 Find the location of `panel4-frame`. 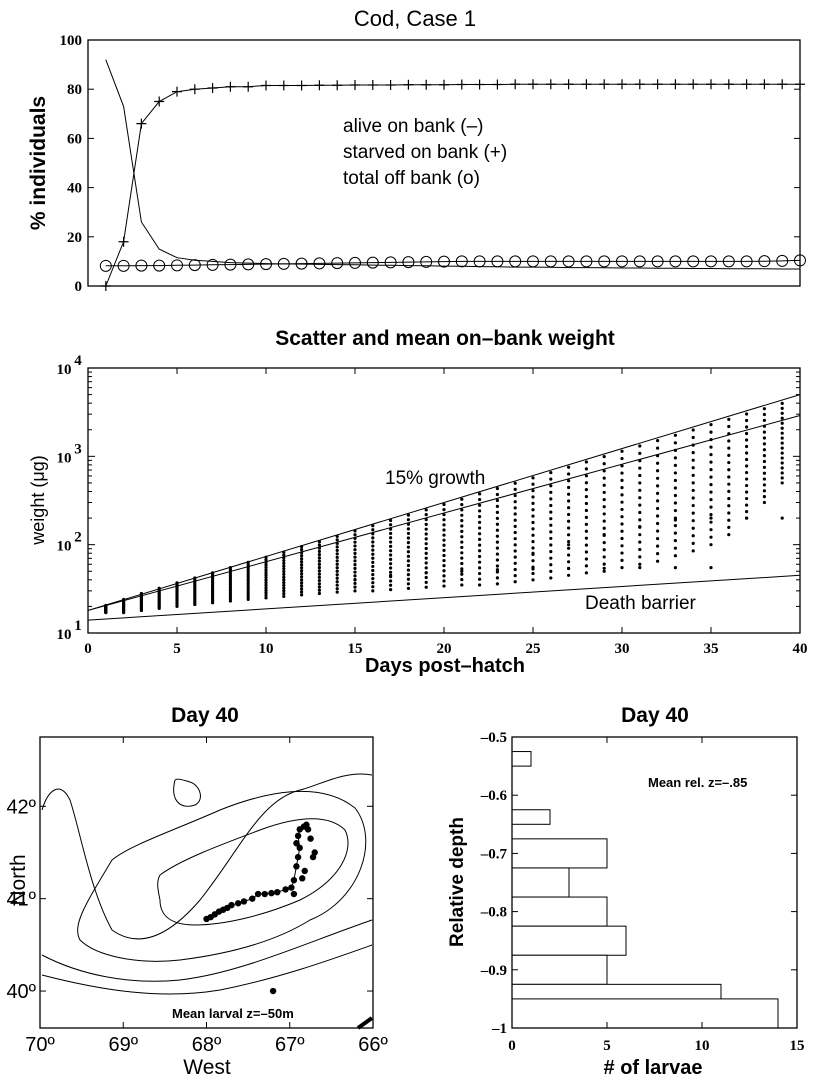

panel4-frame is located at coordinates (654, 882).